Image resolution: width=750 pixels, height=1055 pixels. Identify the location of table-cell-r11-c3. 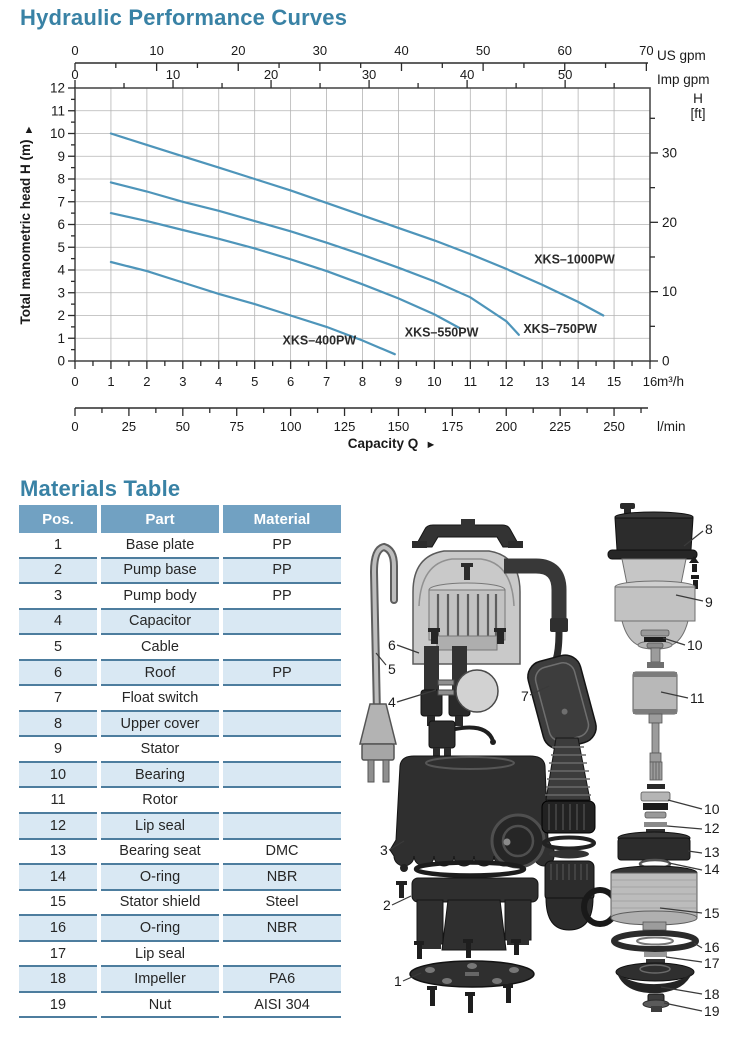
(282, 801).